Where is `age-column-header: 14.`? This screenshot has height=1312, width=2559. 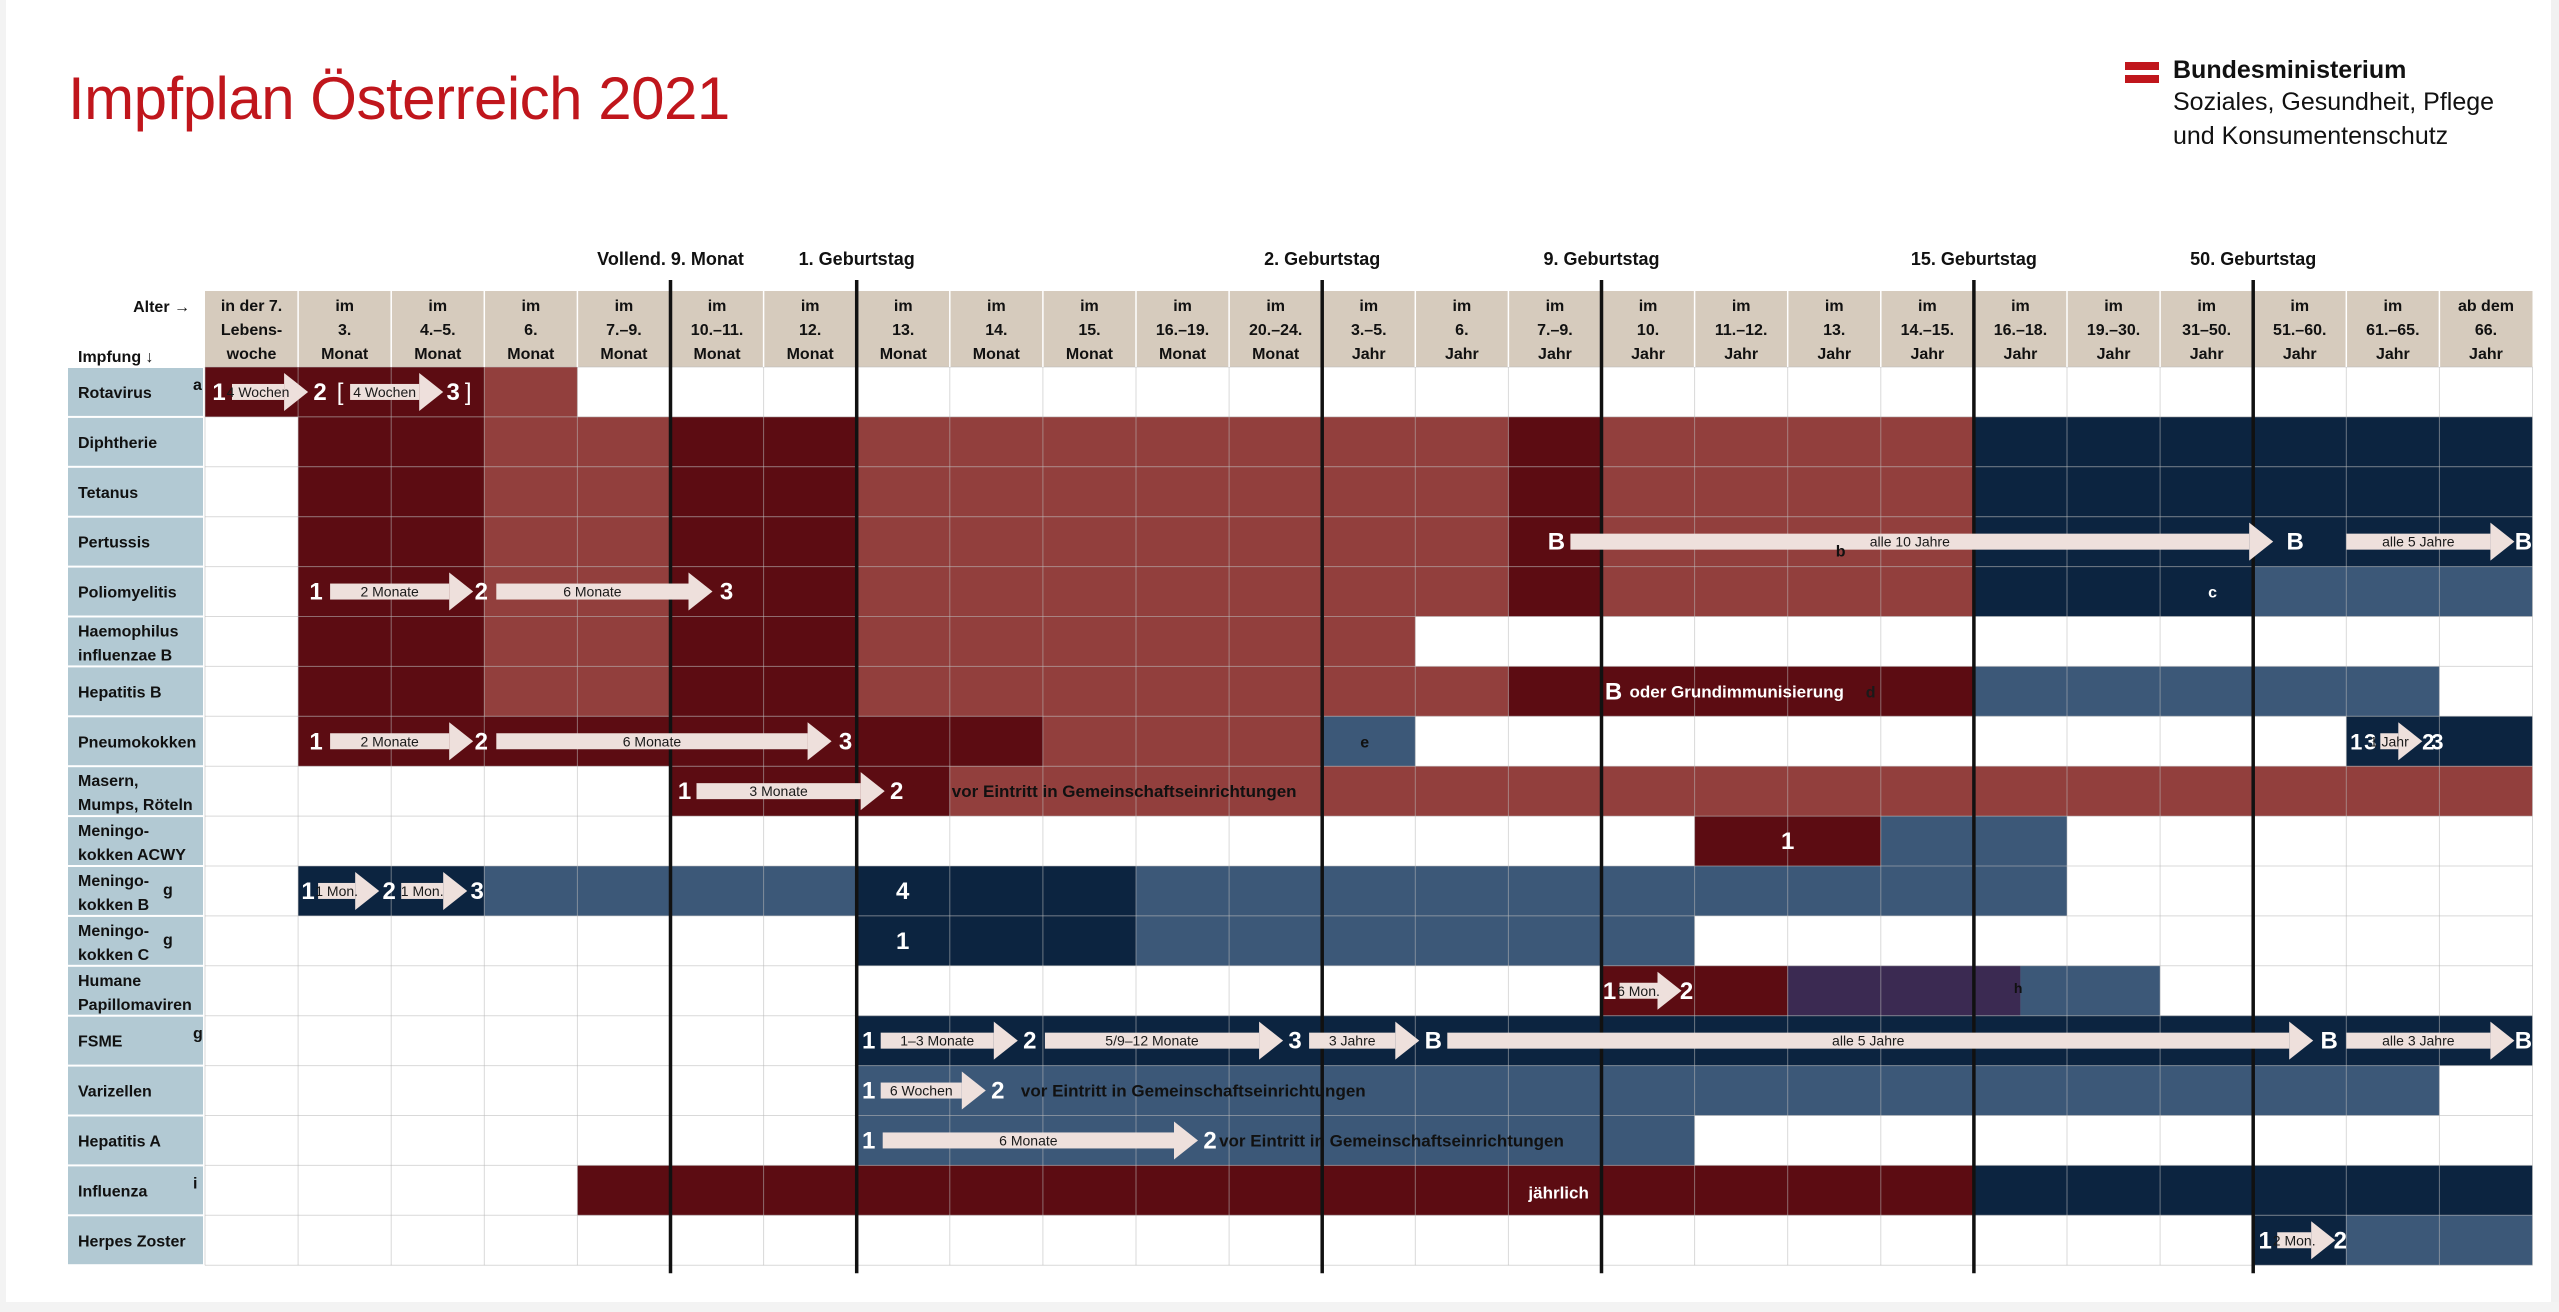
age-column-header: 14. is located at coordinates (996, 330).